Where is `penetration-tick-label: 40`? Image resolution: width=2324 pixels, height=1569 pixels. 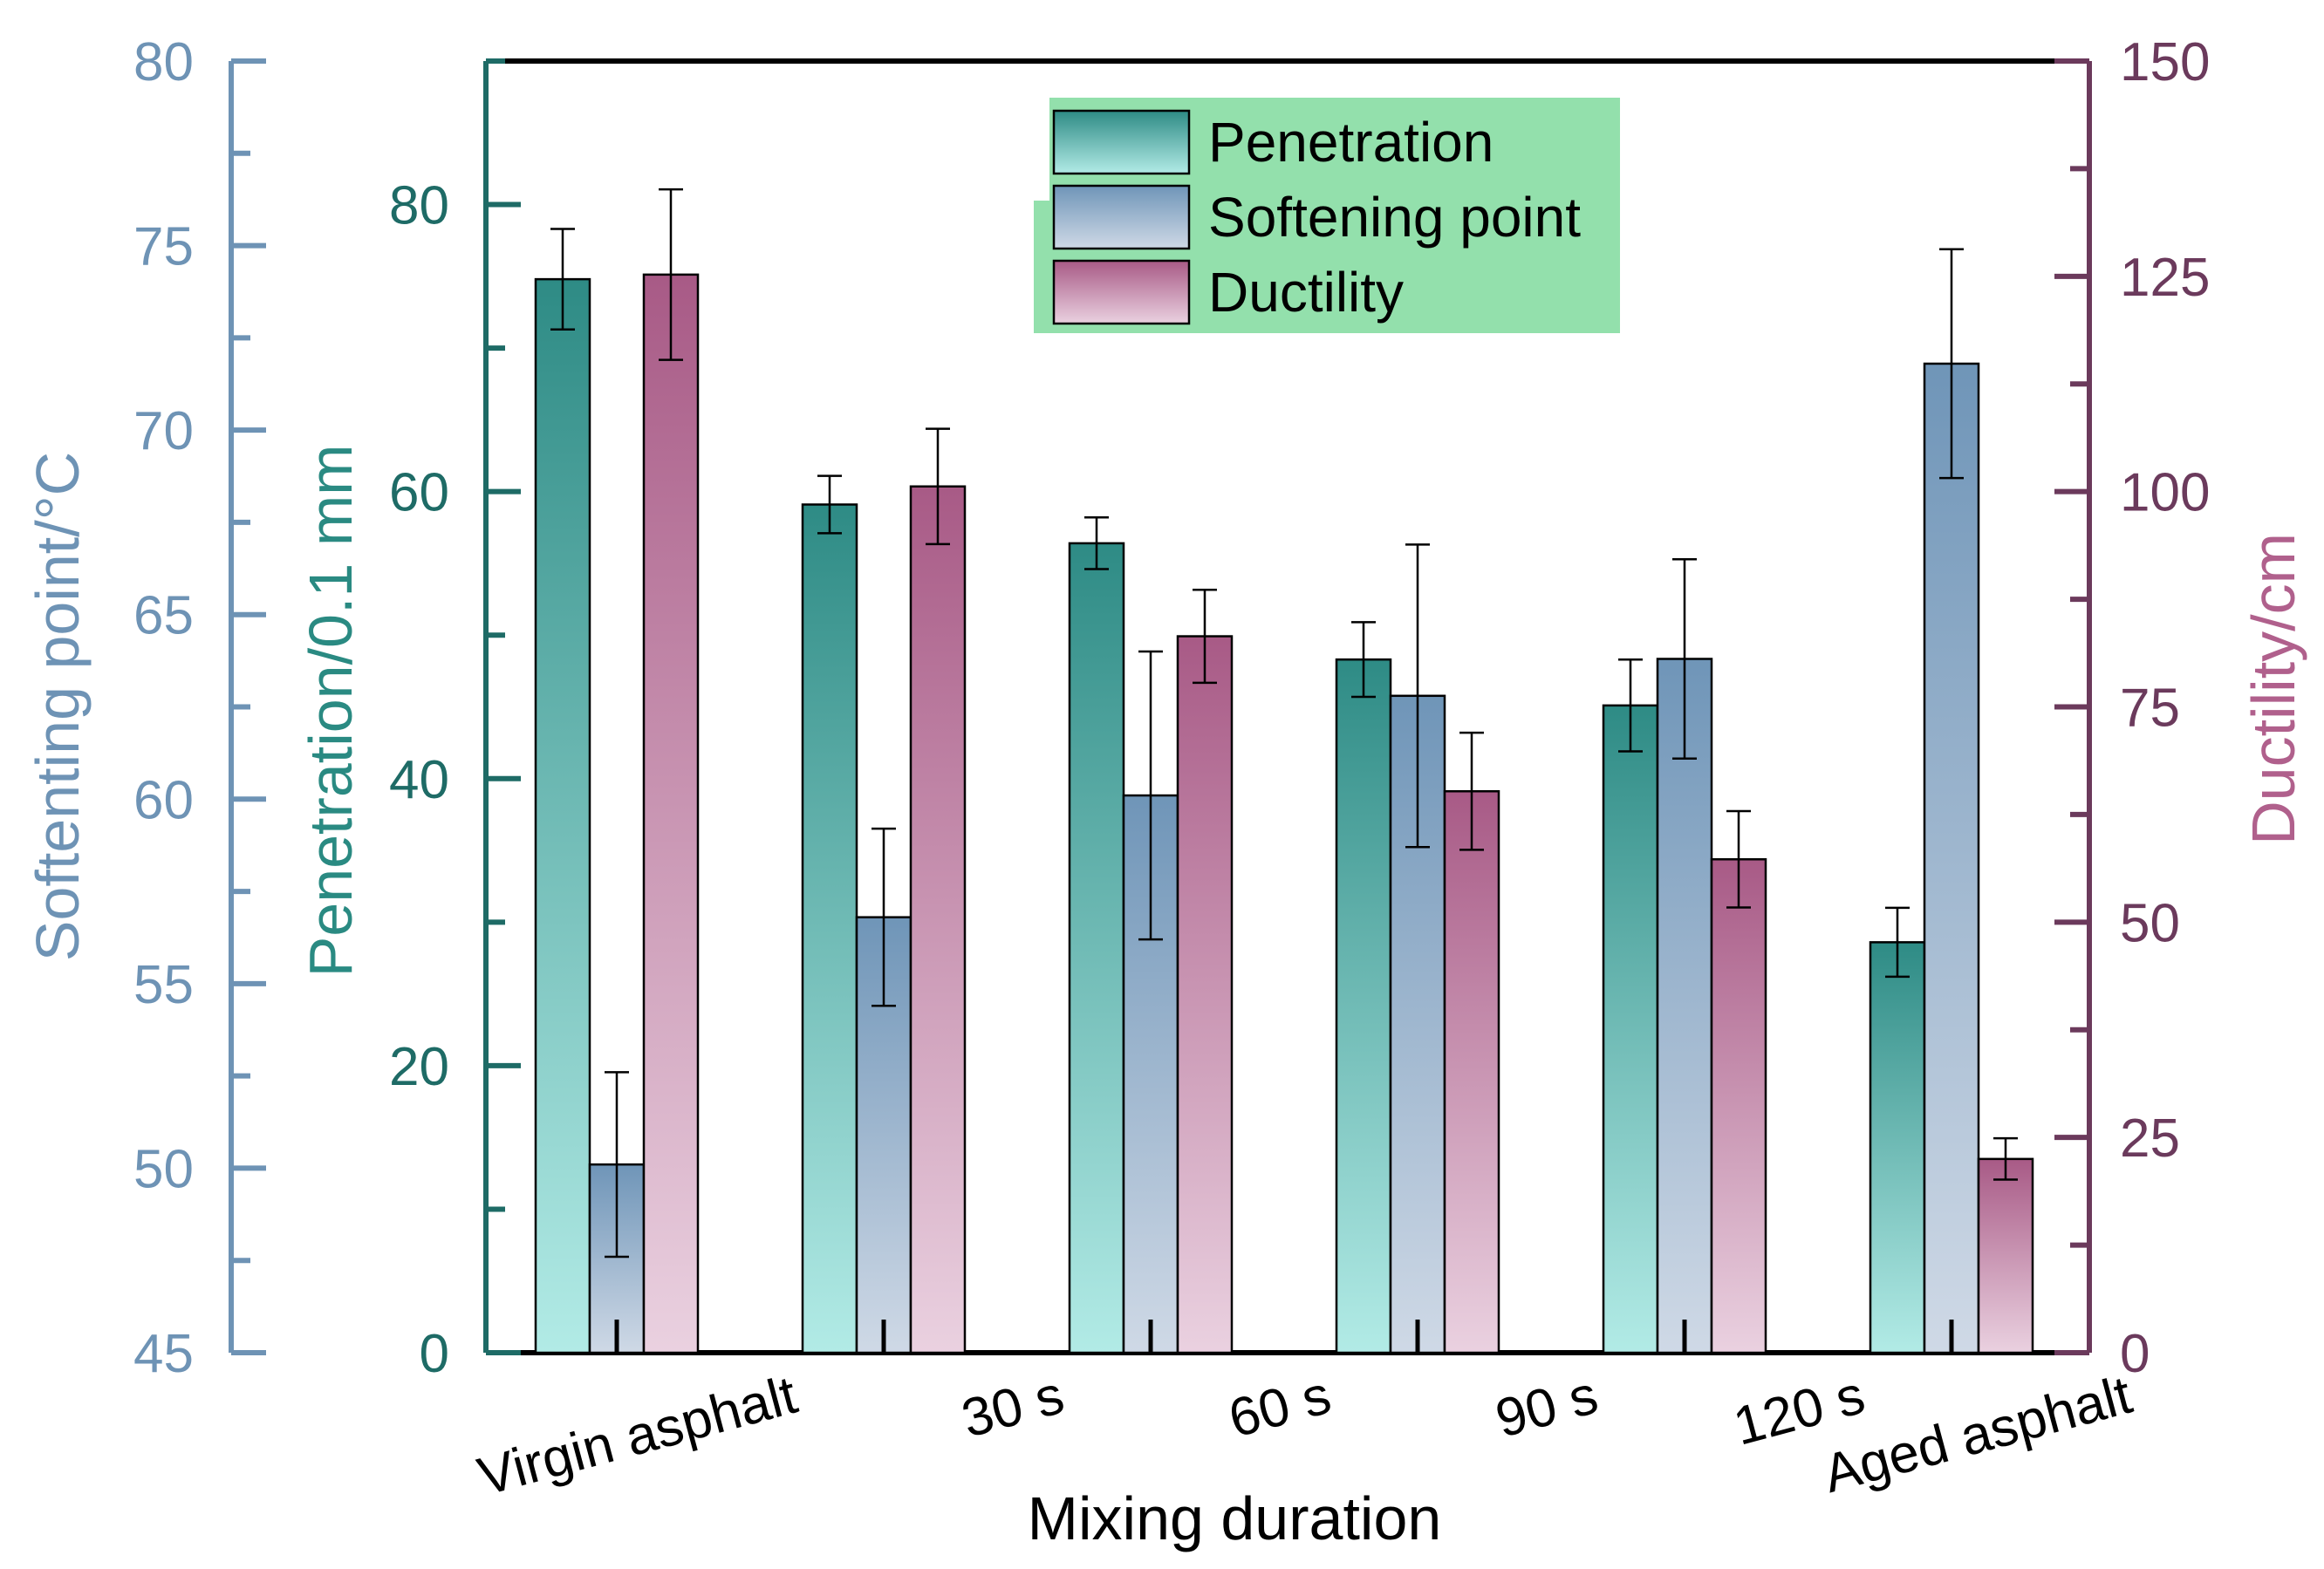
penetration-tick-label: 40 is located at coordinates (419, 780).